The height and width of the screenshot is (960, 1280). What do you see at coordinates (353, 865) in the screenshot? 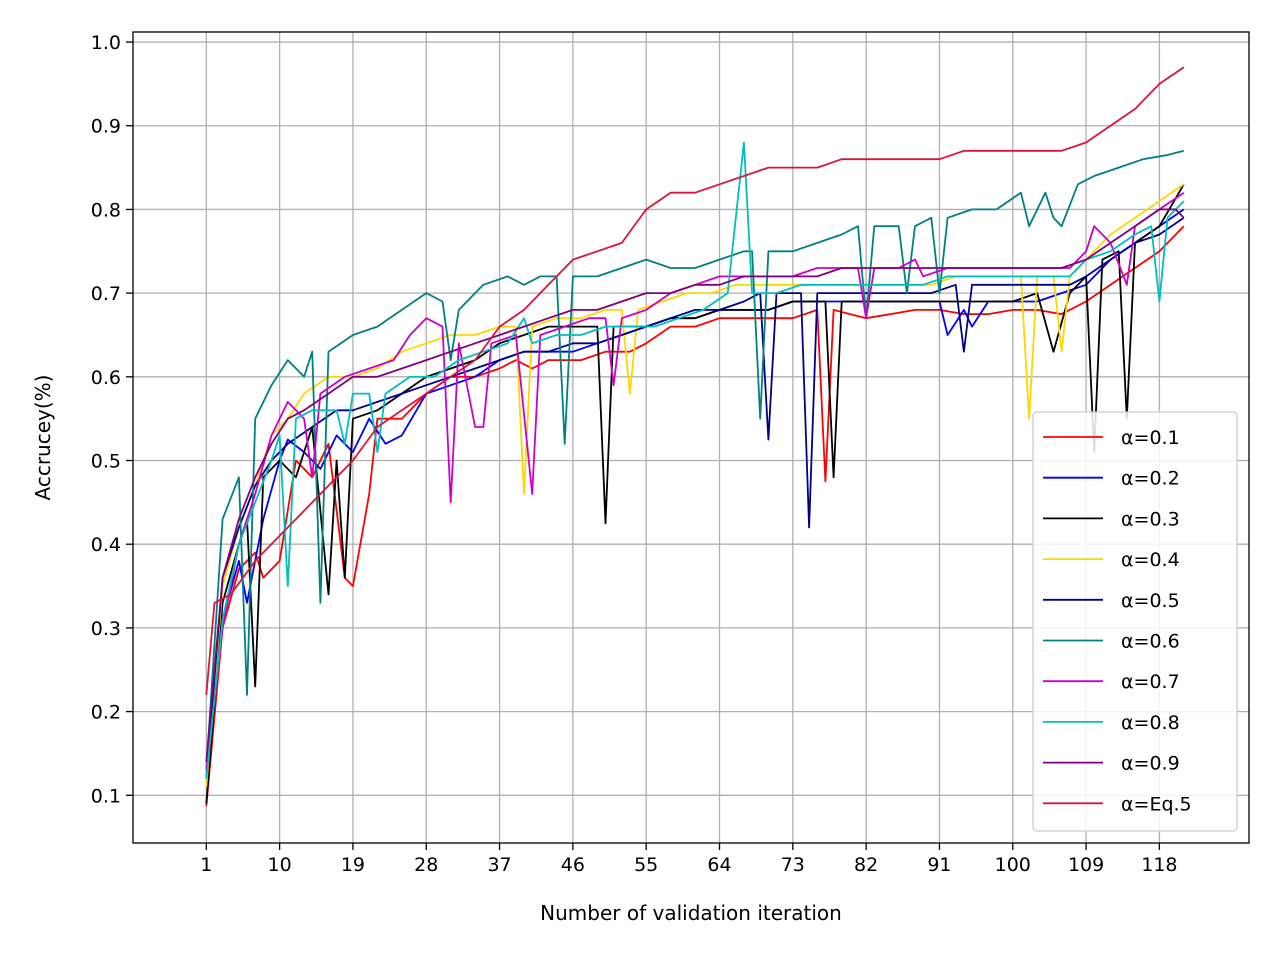
I see `x-tick-label: 19` at bounding box center [353, 865].